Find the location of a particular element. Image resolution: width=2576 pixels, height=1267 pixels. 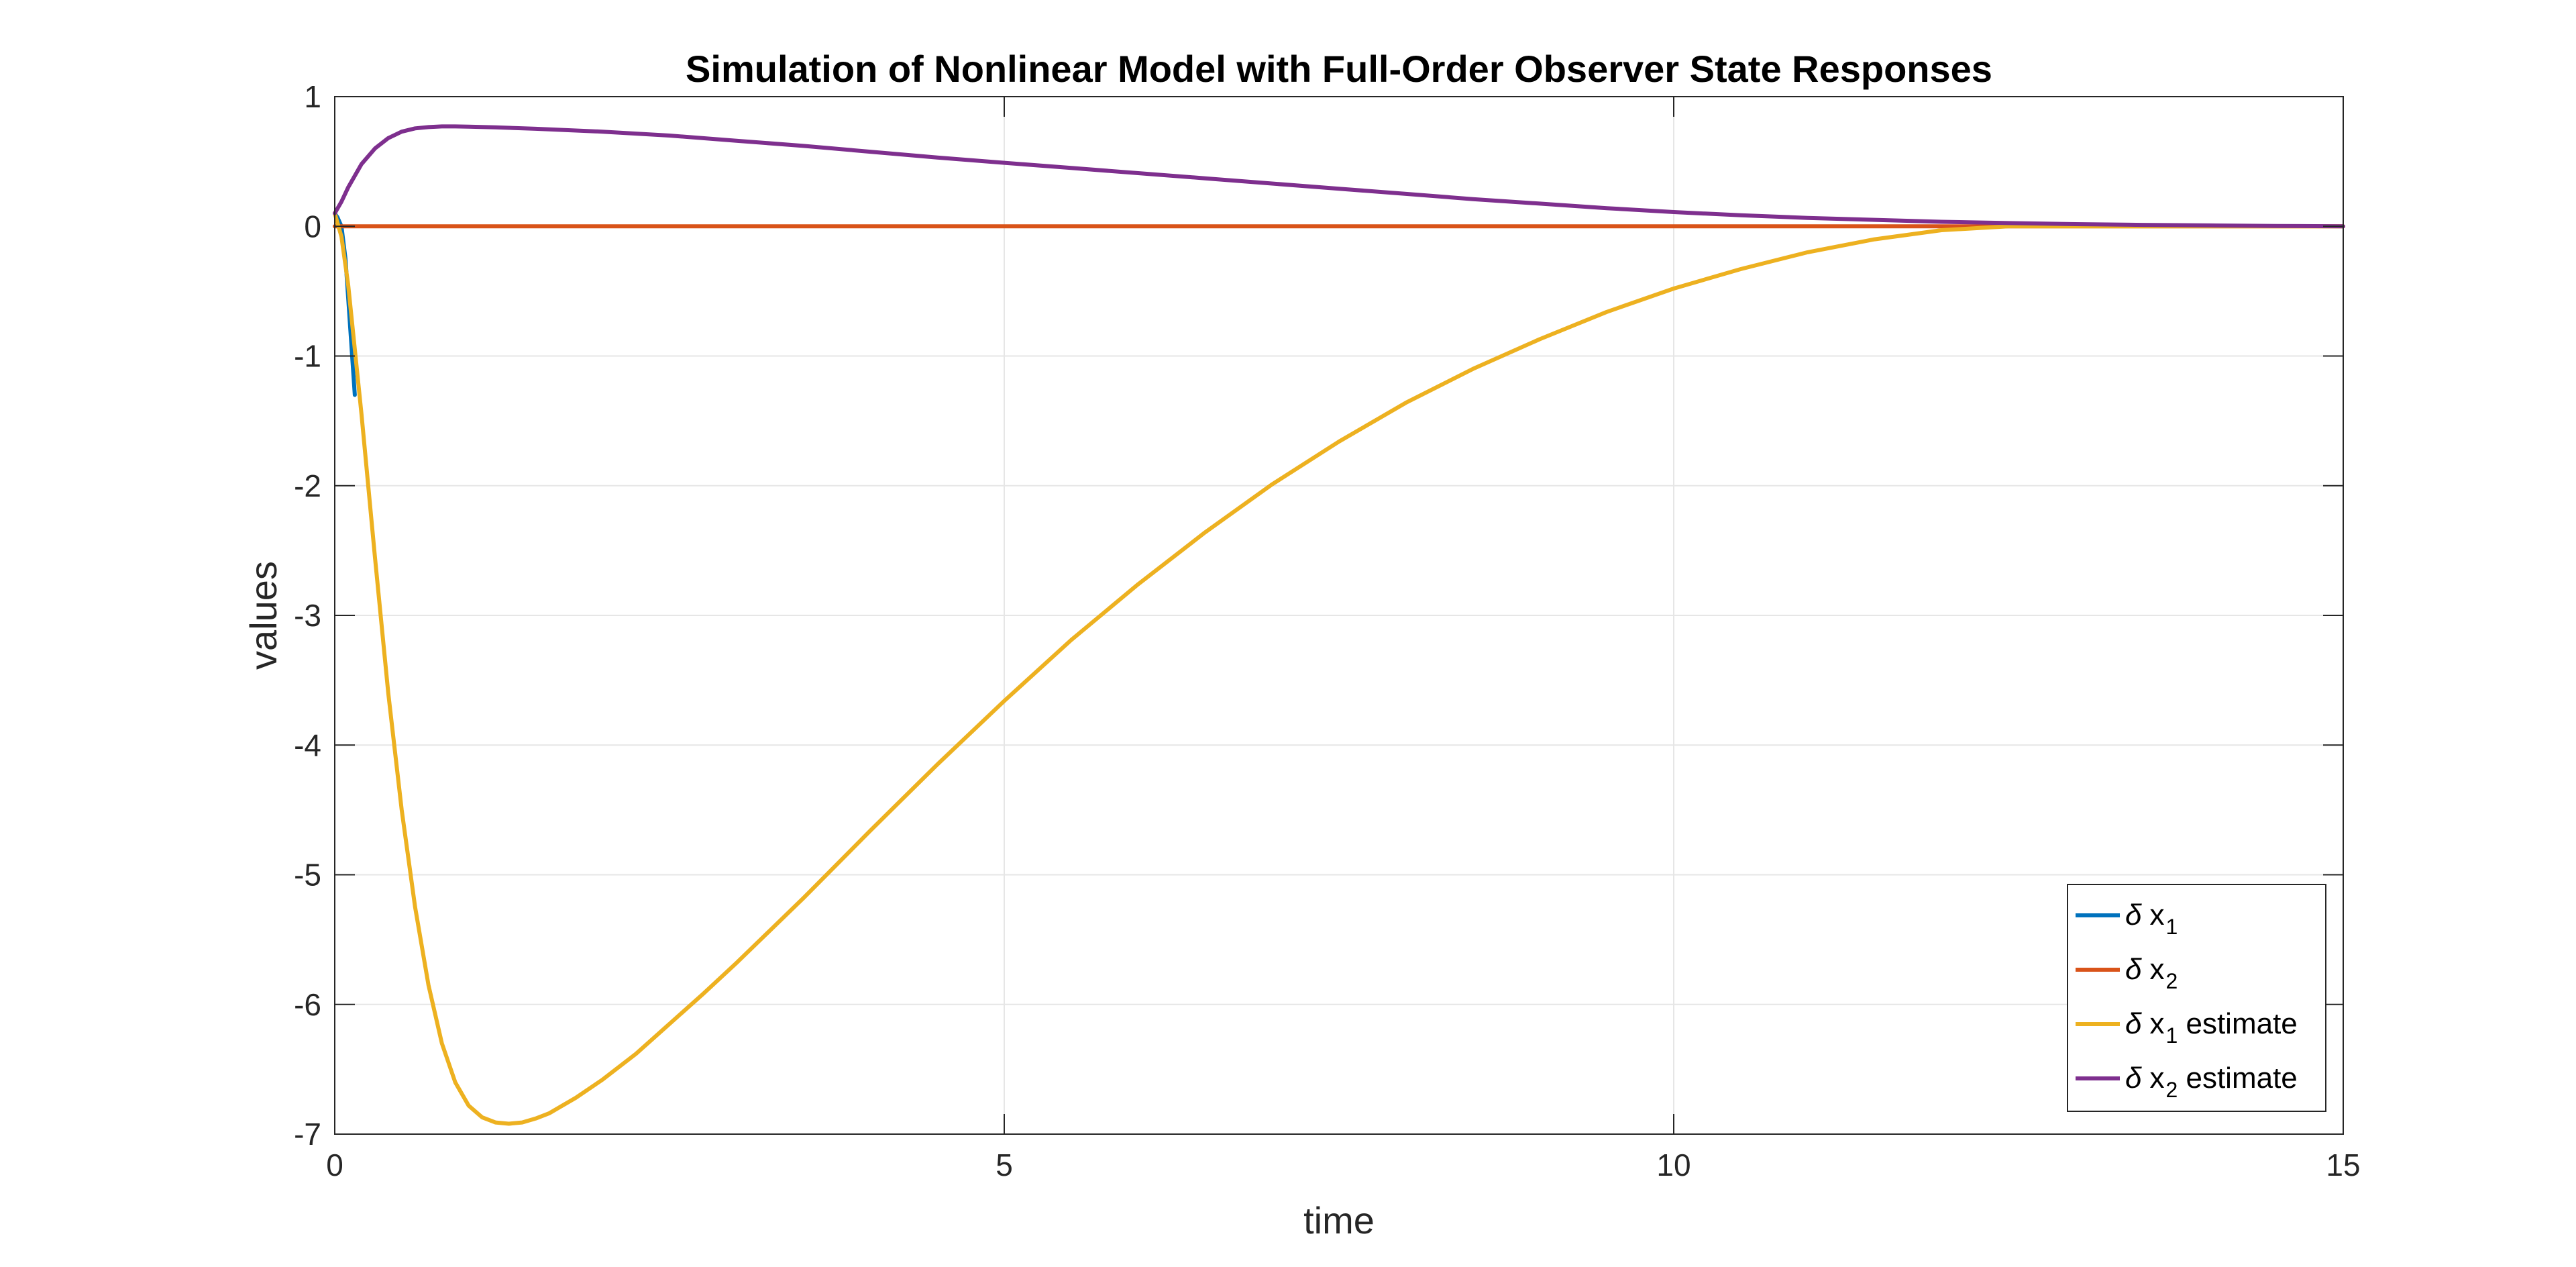

x-tick-label: 10 is located at coordinates (1673, 1165).